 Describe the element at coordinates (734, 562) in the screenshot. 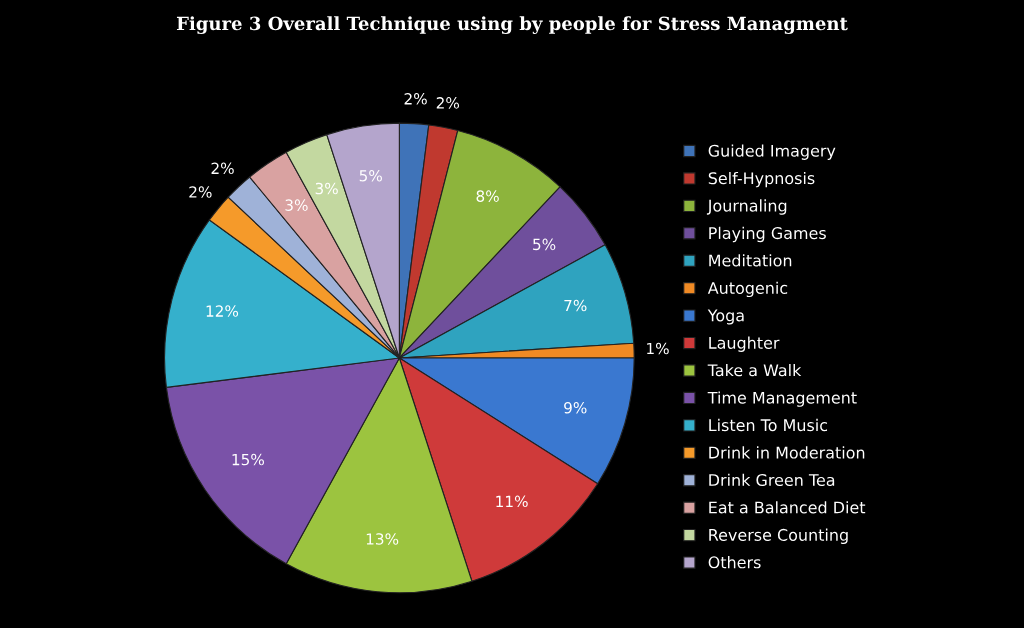

I see `legend-label: Others` at that location.